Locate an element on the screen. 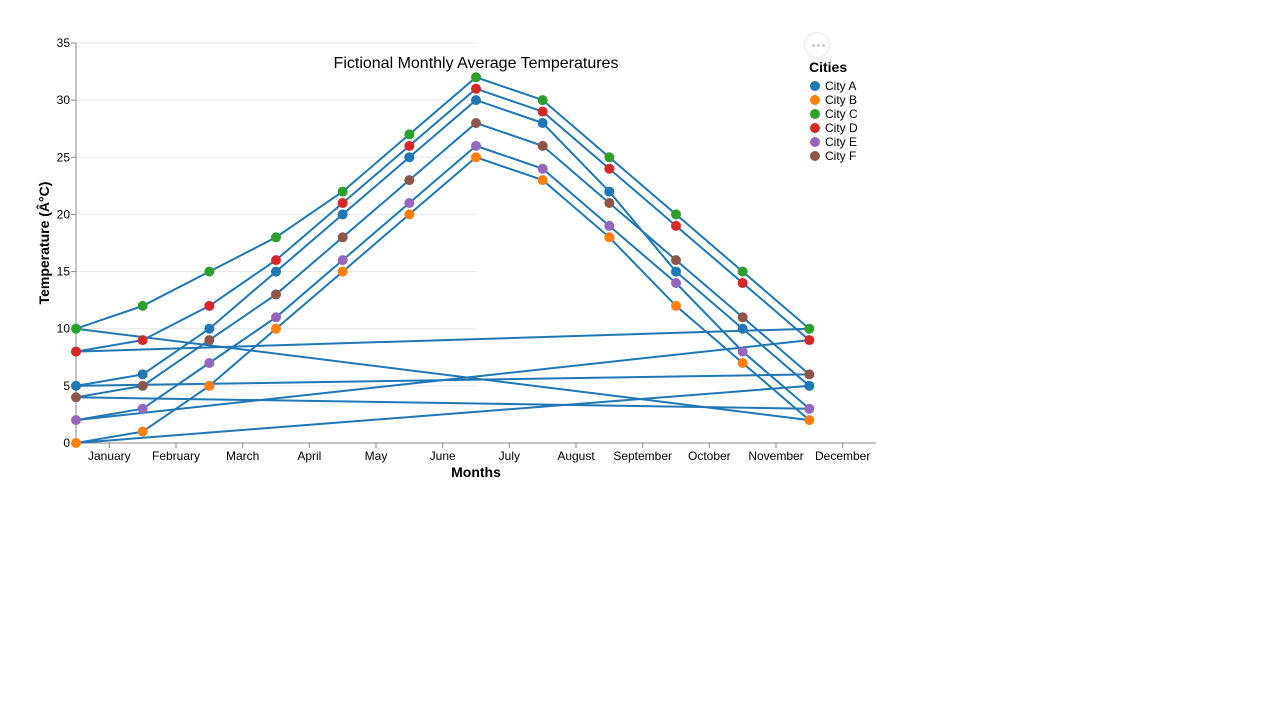  x-tick-label: November is located at coordinates (775, 456).